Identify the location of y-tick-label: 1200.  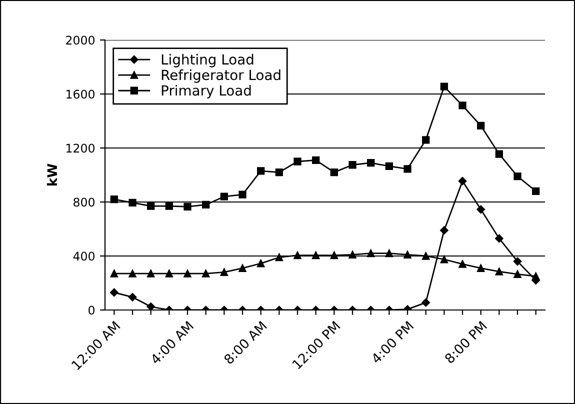
(80, 148).